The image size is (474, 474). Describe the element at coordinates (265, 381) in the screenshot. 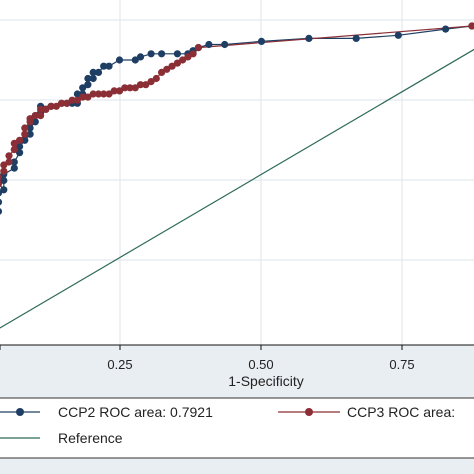

I see `x-axis-title: 1-Specificity` at that location.